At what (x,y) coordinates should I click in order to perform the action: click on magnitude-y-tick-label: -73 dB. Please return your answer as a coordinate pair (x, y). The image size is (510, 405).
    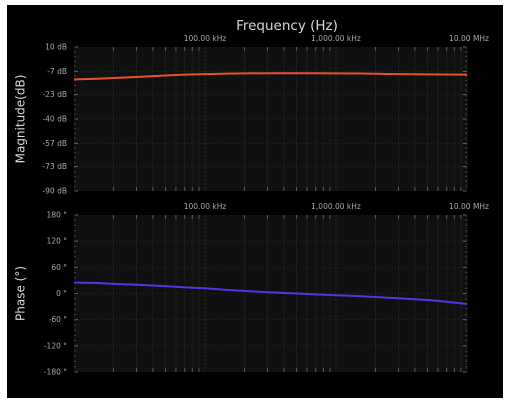
    Looking at the image, I should click on (54, 166).